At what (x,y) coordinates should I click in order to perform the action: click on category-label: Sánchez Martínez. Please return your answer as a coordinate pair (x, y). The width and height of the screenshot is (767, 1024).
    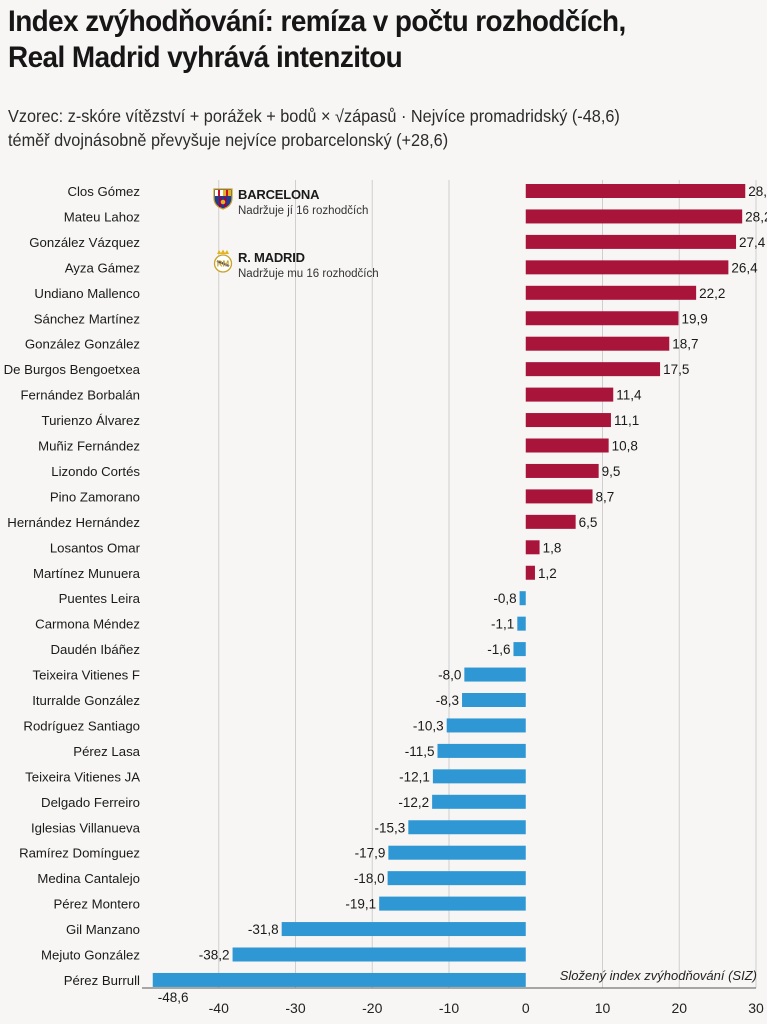
    Looking at the image, I should click on (87, 318).